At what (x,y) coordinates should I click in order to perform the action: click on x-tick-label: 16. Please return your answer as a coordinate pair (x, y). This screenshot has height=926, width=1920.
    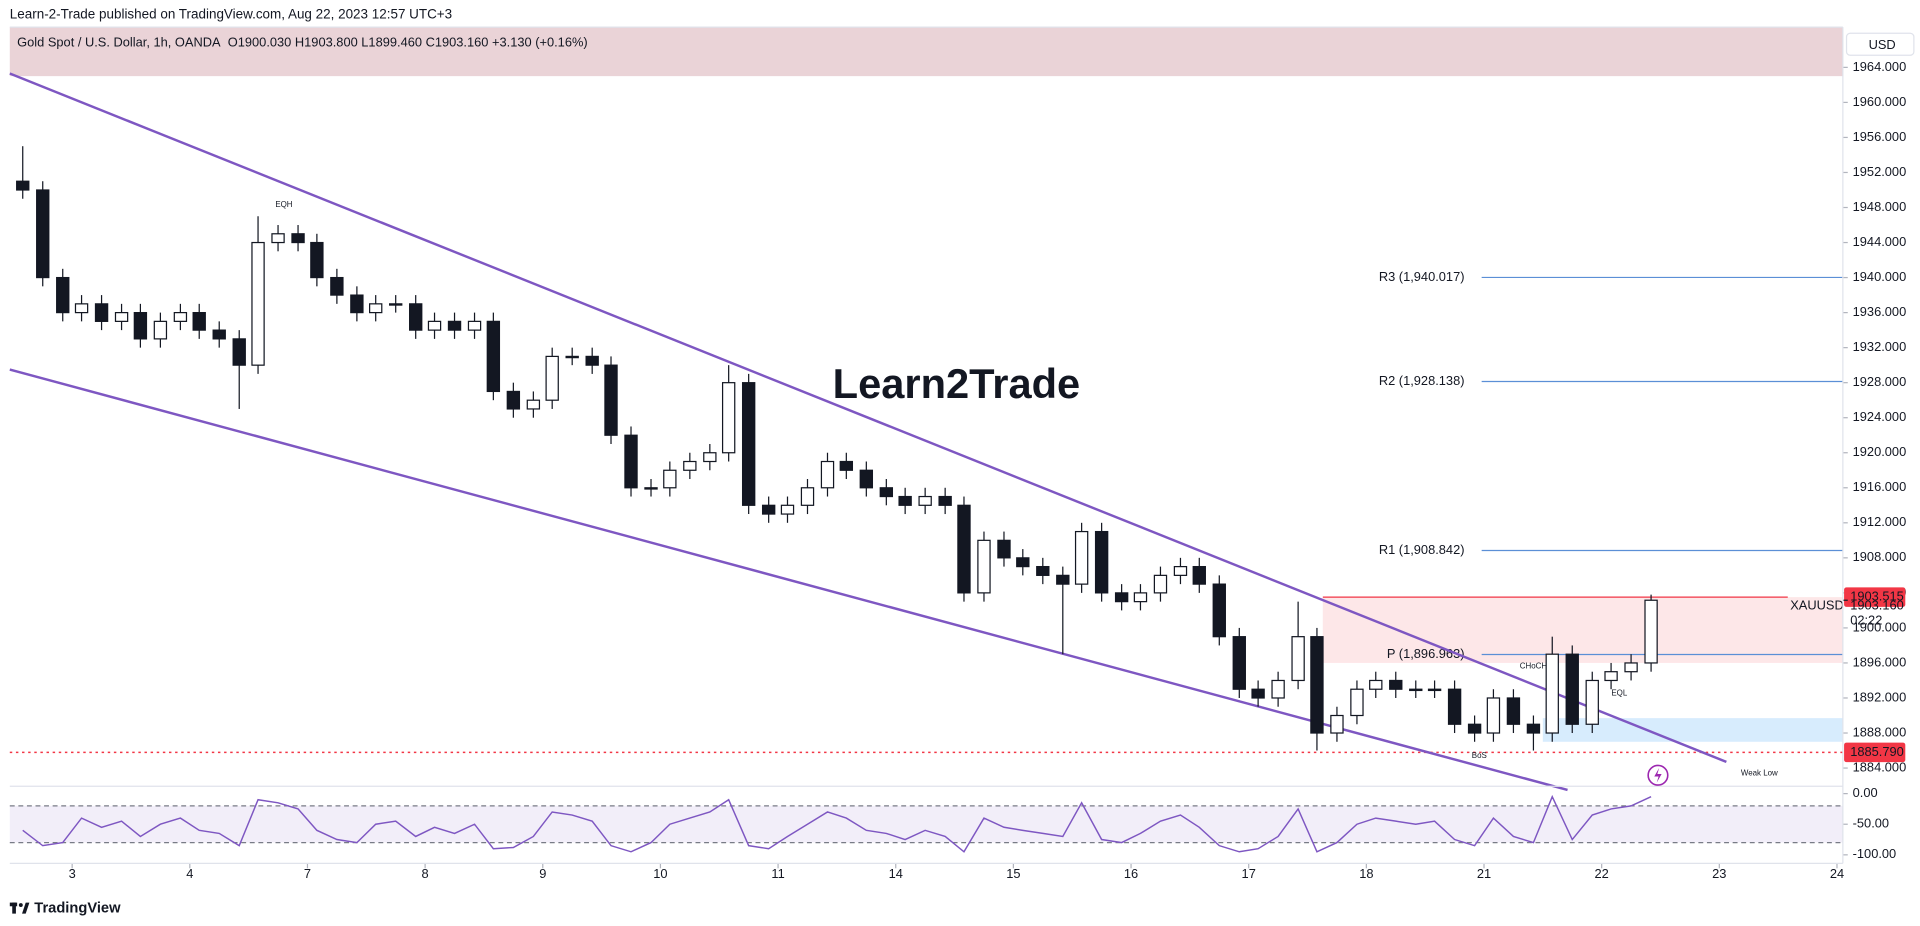
    Looking at the image, I should click on (1131, 873).